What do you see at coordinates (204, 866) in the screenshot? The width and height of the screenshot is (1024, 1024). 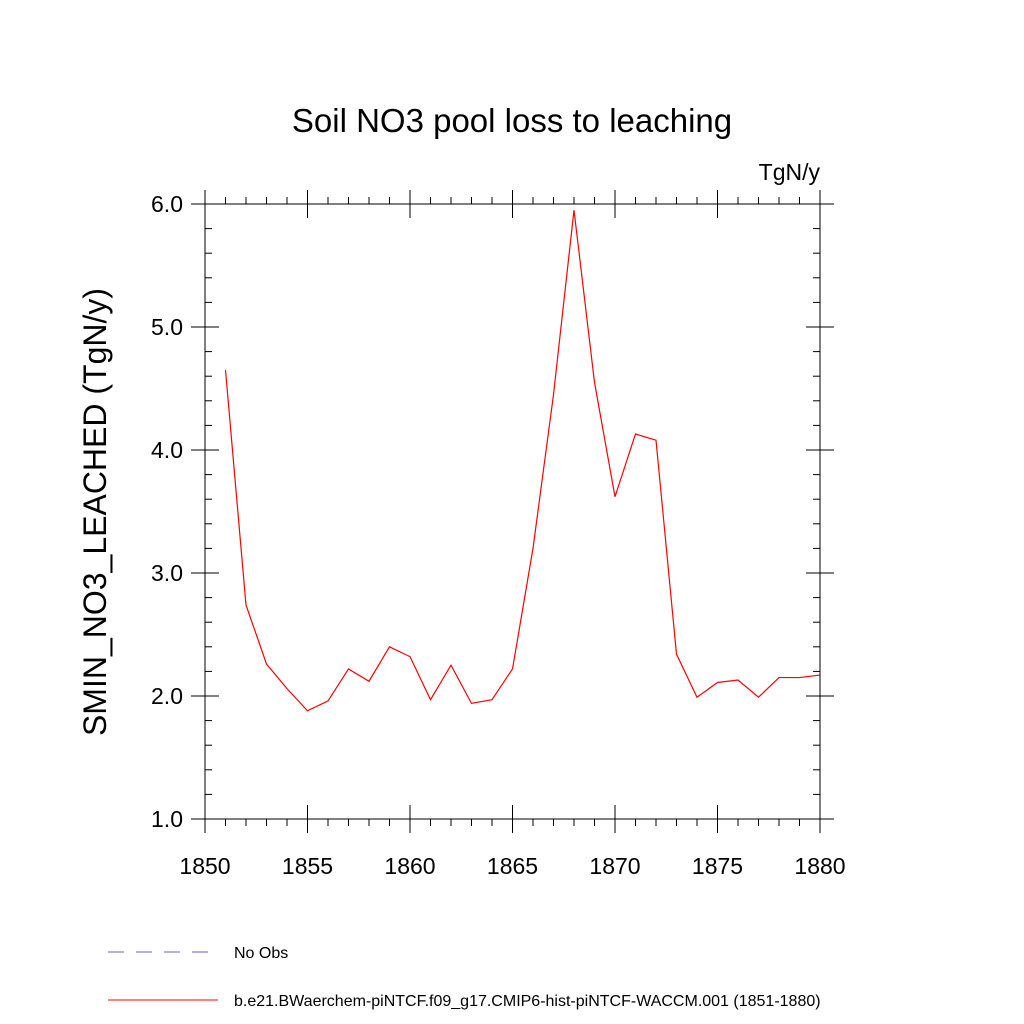 I see `x-tick-label: 1850` at bounding box center [204, 866].